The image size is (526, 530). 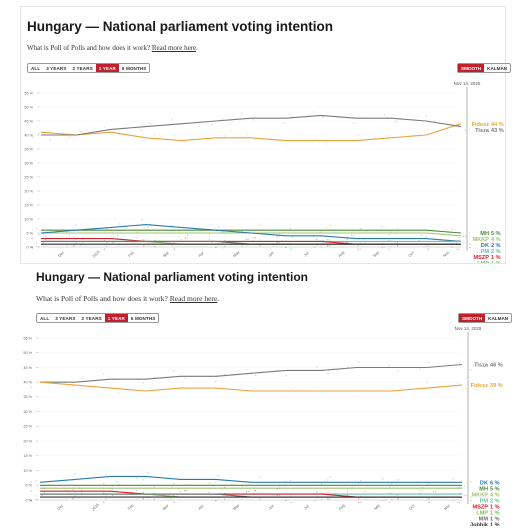 I want to click on y-tick-label: 5 %, so click(x=29, y=233).